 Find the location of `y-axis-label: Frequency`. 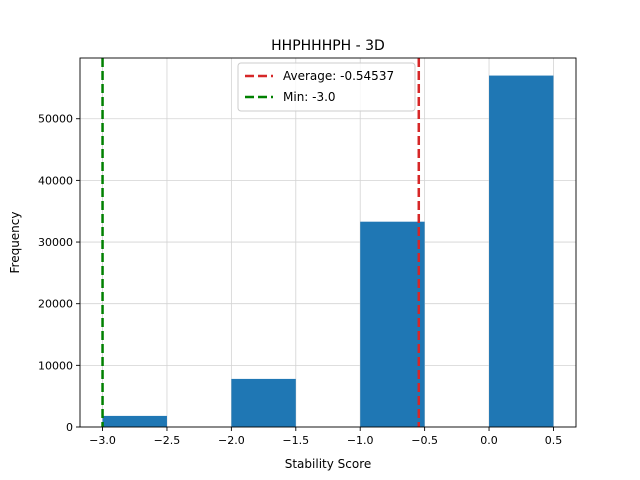

y-axis-label: Frequency is located at coordinates (15, 243).